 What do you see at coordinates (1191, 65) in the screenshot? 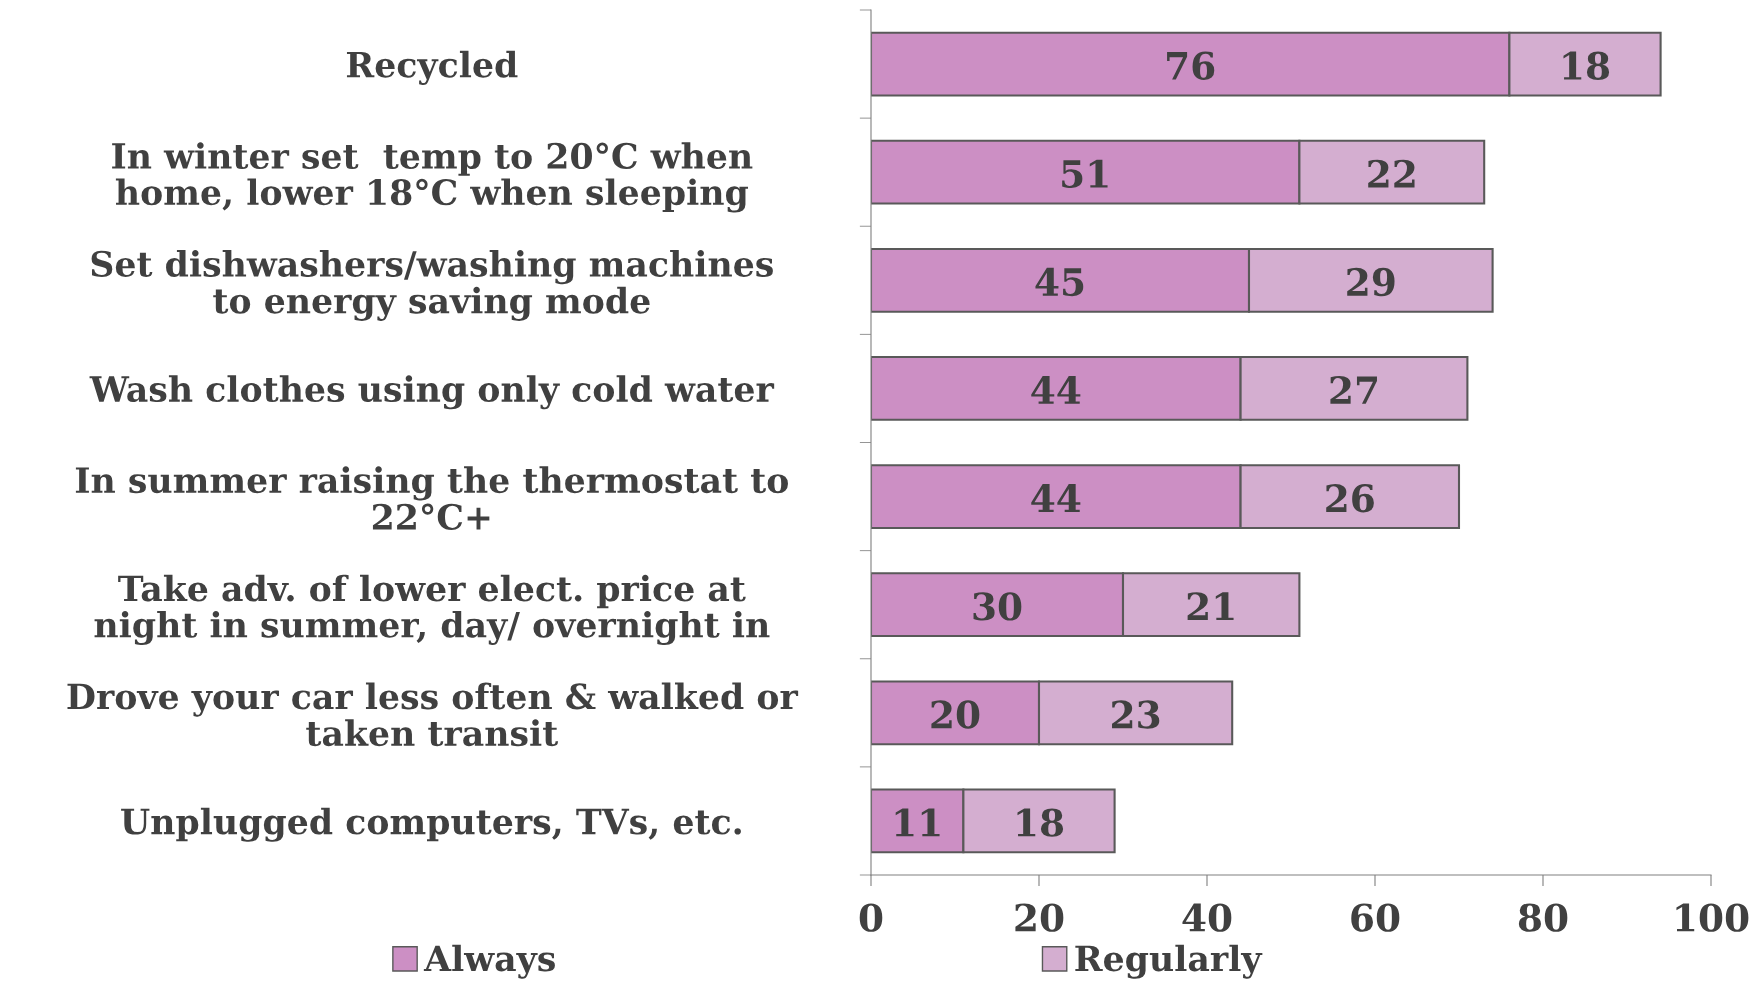
I see `data-label: 76` at bounding box center [1191, 65].